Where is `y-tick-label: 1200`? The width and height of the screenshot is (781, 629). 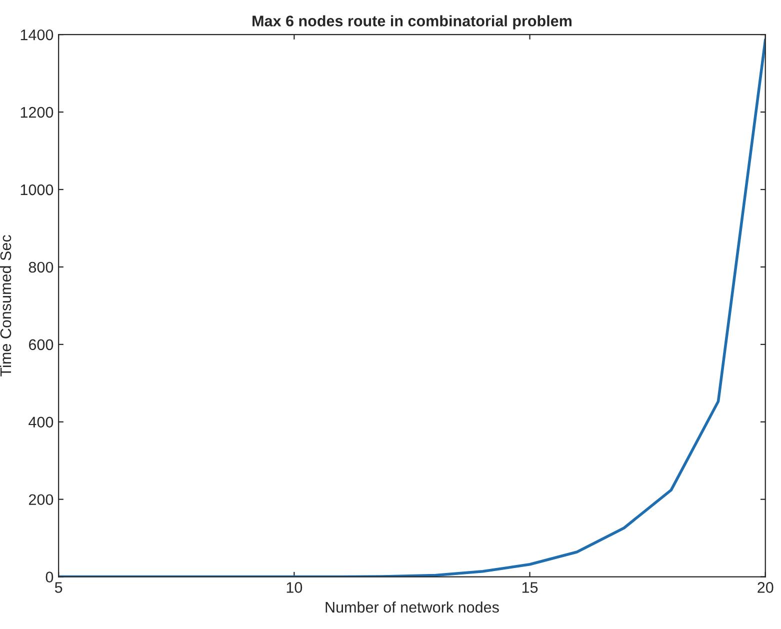
y-tick-label: 1200 is located at coordinates (37, 112).